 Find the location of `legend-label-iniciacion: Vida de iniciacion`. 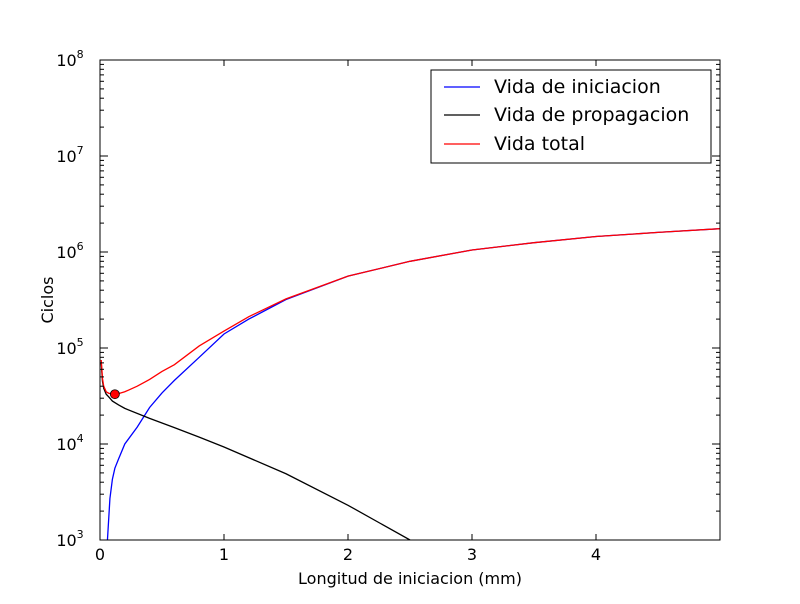

legend-label-iniciacion: Vida de iniciacion is located at coordinates (577, 87).